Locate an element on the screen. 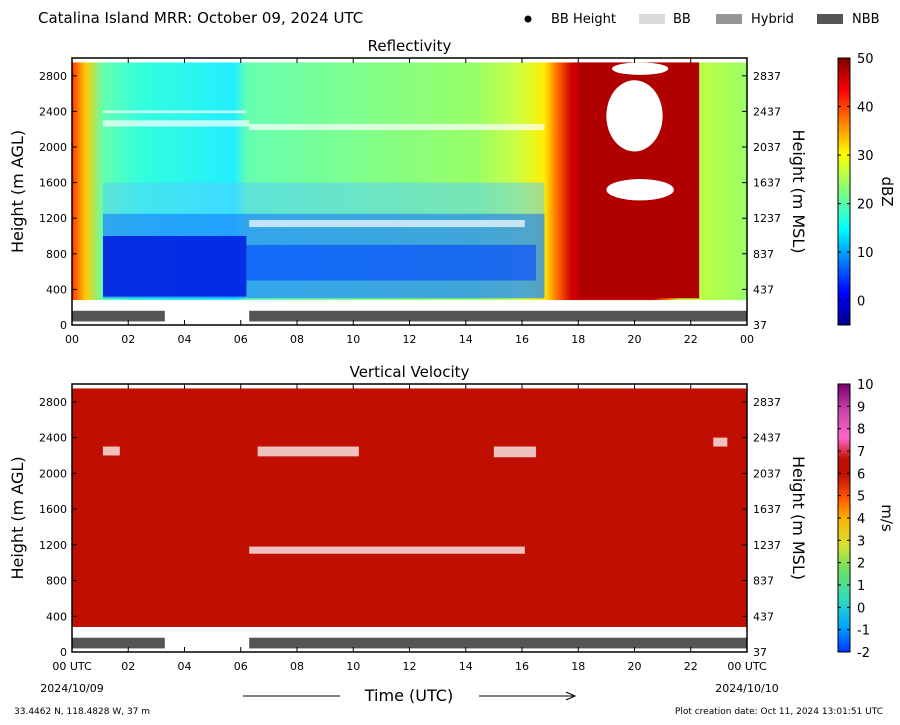 This screenshot has width=900, height=725. station-location: 33.4462 N, 118.4828 W, 37 m is located at coordinates (82, 712).